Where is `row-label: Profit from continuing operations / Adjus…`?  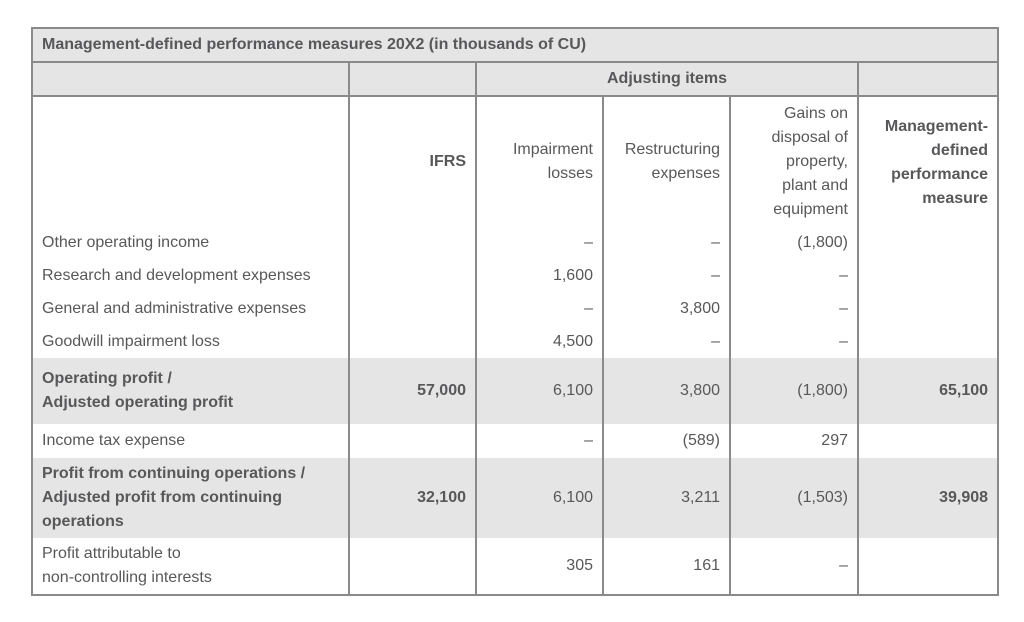
row-label: Profit from continuing operations / Adjus… is located at coordinates (190, 498).